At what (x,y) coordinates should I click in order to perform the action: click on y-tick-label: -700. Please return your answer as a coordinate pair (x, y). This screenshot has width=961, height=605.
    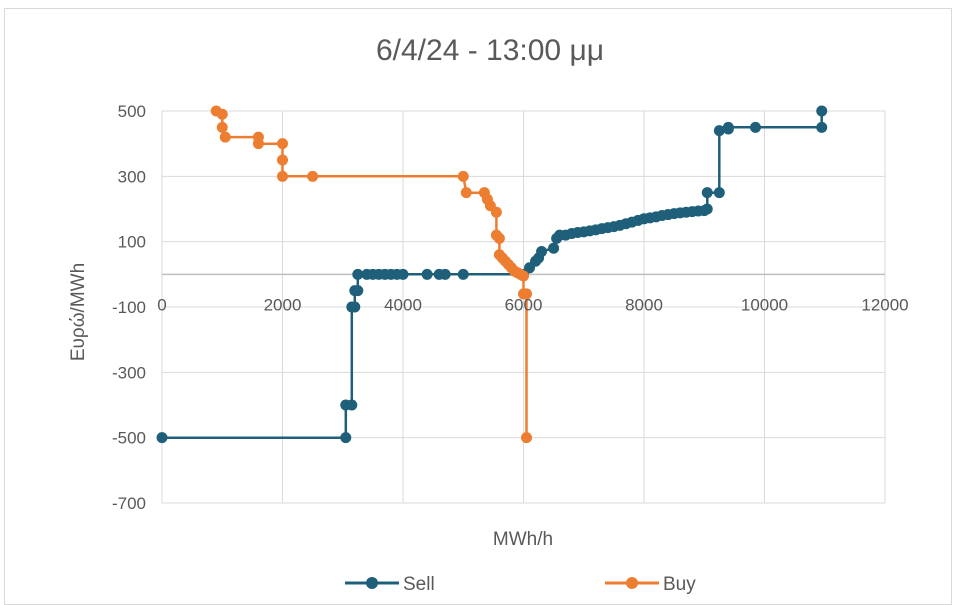
    Looking at the image, I should click on (129, 503).